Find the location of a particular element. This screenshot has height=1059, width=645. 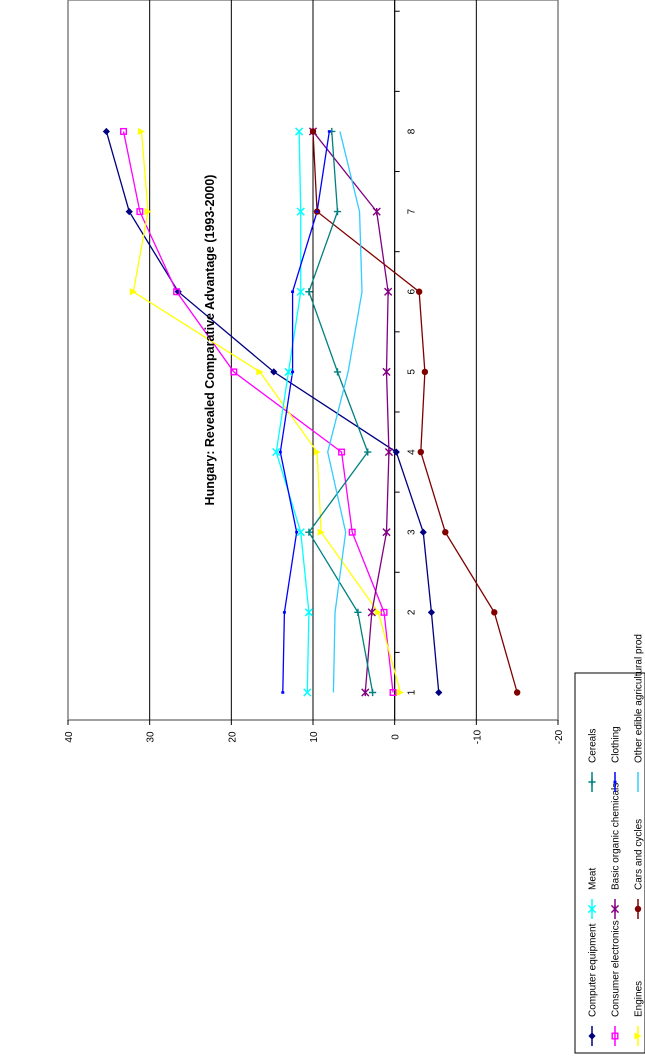

legend-label: Cereals is located at coordinates (593, 746).